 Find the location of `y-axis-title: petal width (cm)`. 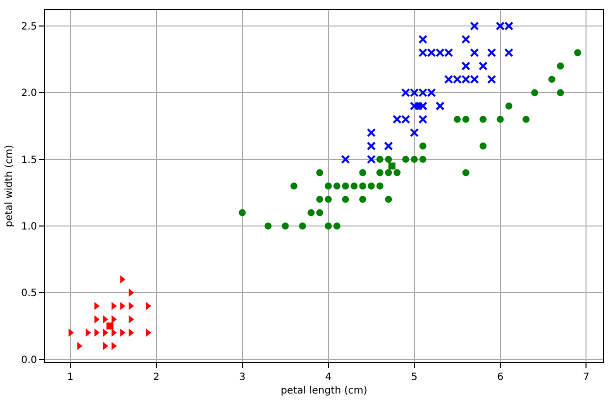

y-axis-title: petal width (cm) is located at coordinates (10, 186).